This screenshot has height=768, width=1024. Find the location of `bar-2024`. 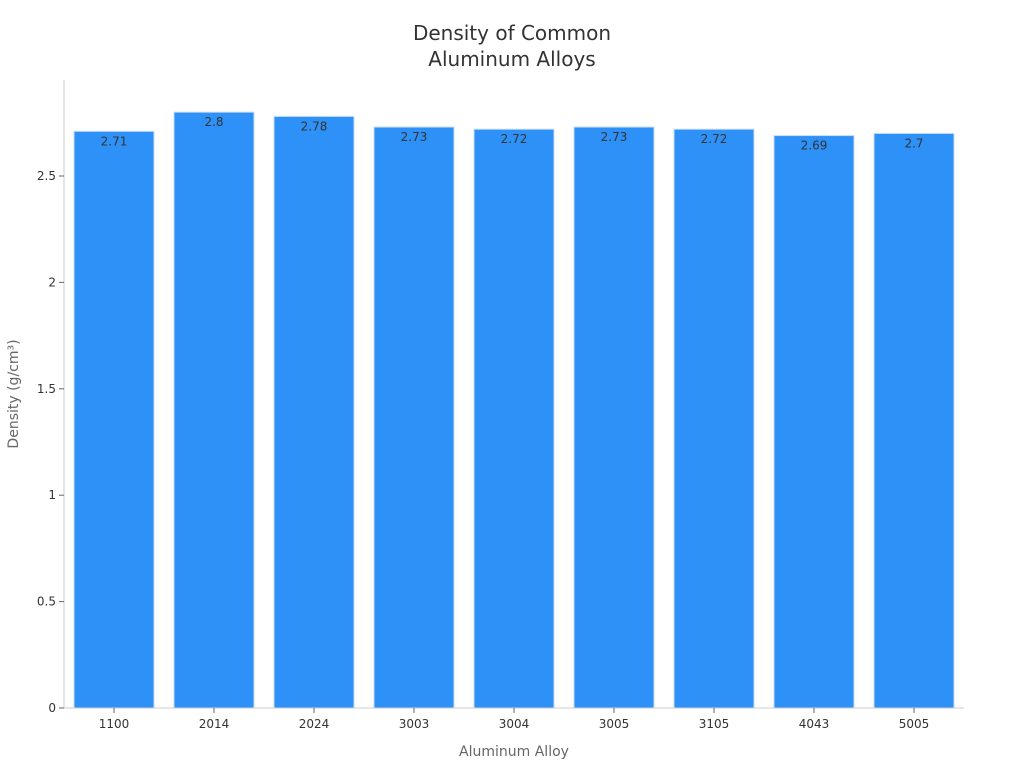

bar-2024 is located at coordinates (314, 412).